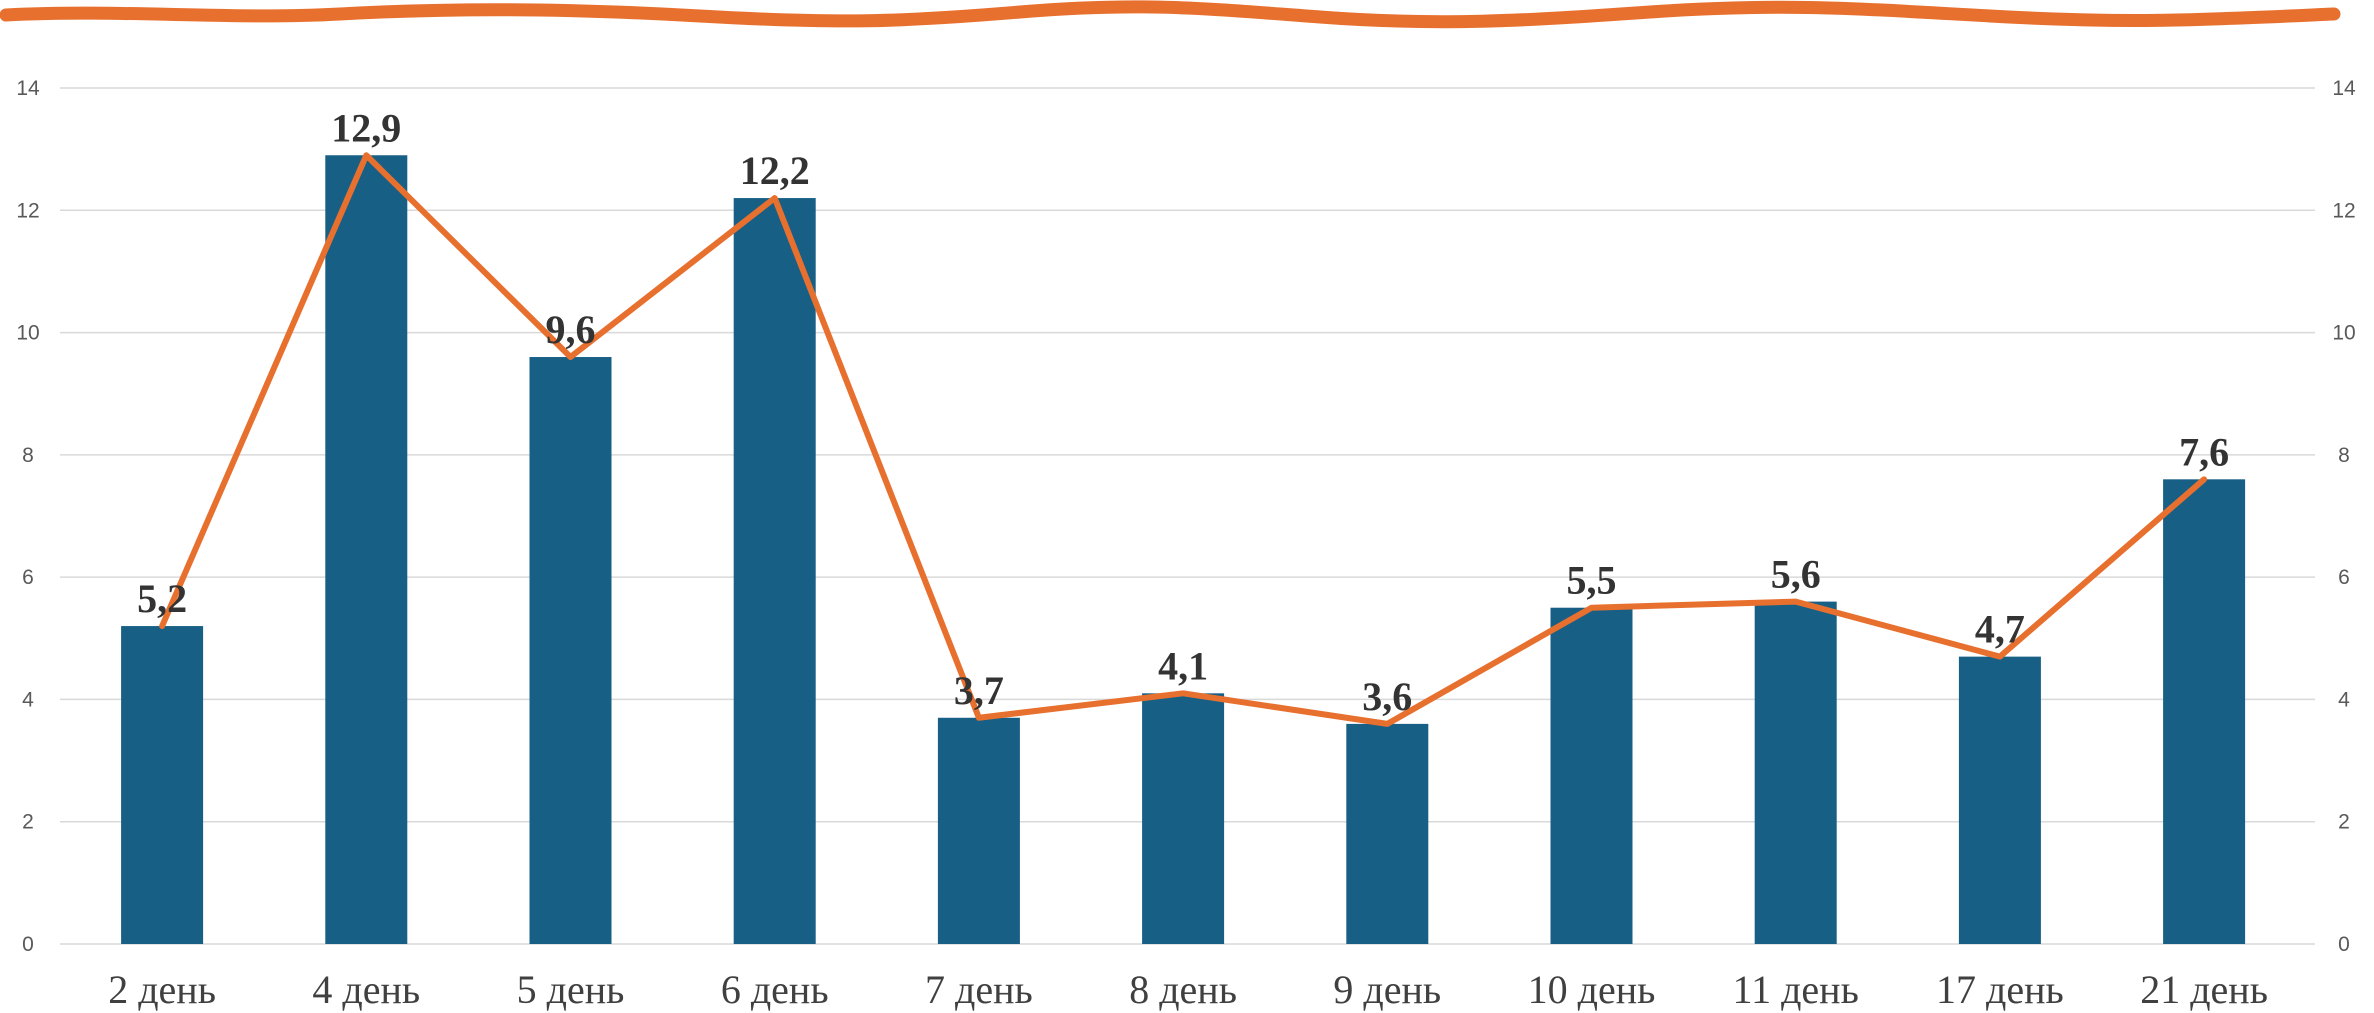 The height and width of the screenshot is (1013, 2374). What do you see at coordinates (162, 598) in the screenshot?
I see `data-label: 5,2` at bounding box center [162, 598].